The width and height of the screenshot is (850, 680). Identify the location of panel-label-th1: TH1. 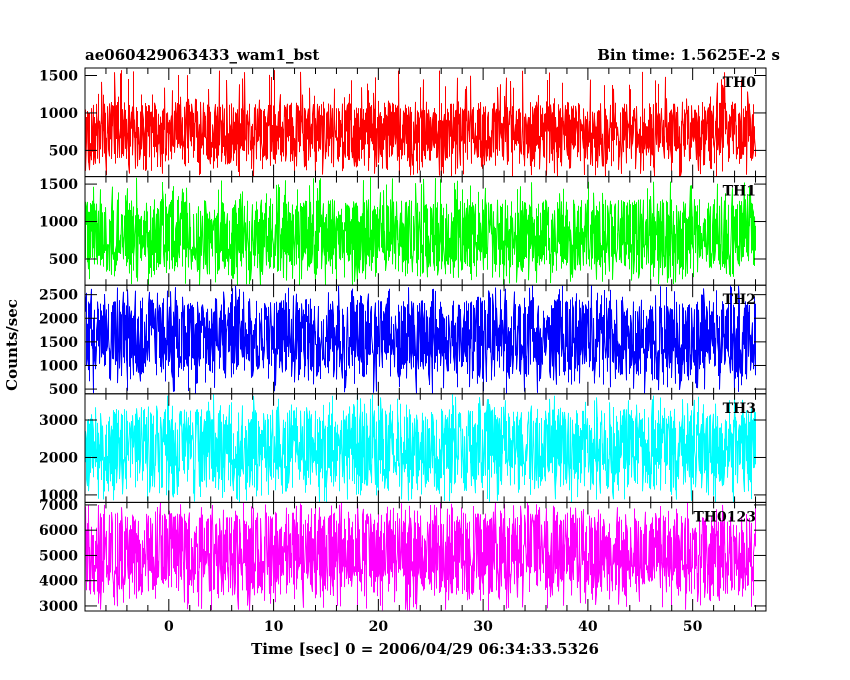
(739, 192).